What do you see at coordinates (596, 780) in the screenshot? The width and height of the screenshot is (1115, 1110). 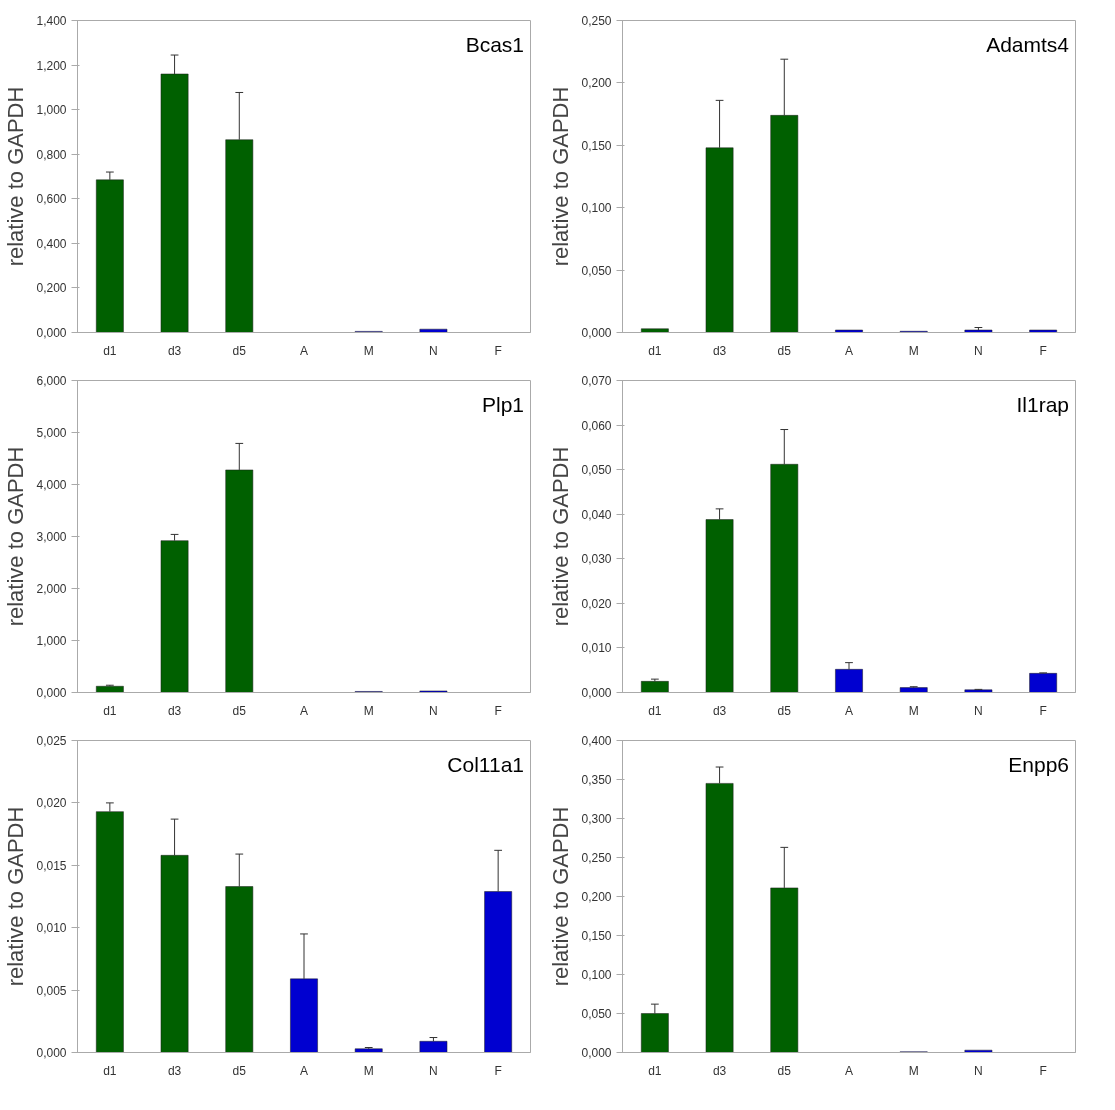 I see `y-tick-label: 0,350` at bounding box center [596, 780].